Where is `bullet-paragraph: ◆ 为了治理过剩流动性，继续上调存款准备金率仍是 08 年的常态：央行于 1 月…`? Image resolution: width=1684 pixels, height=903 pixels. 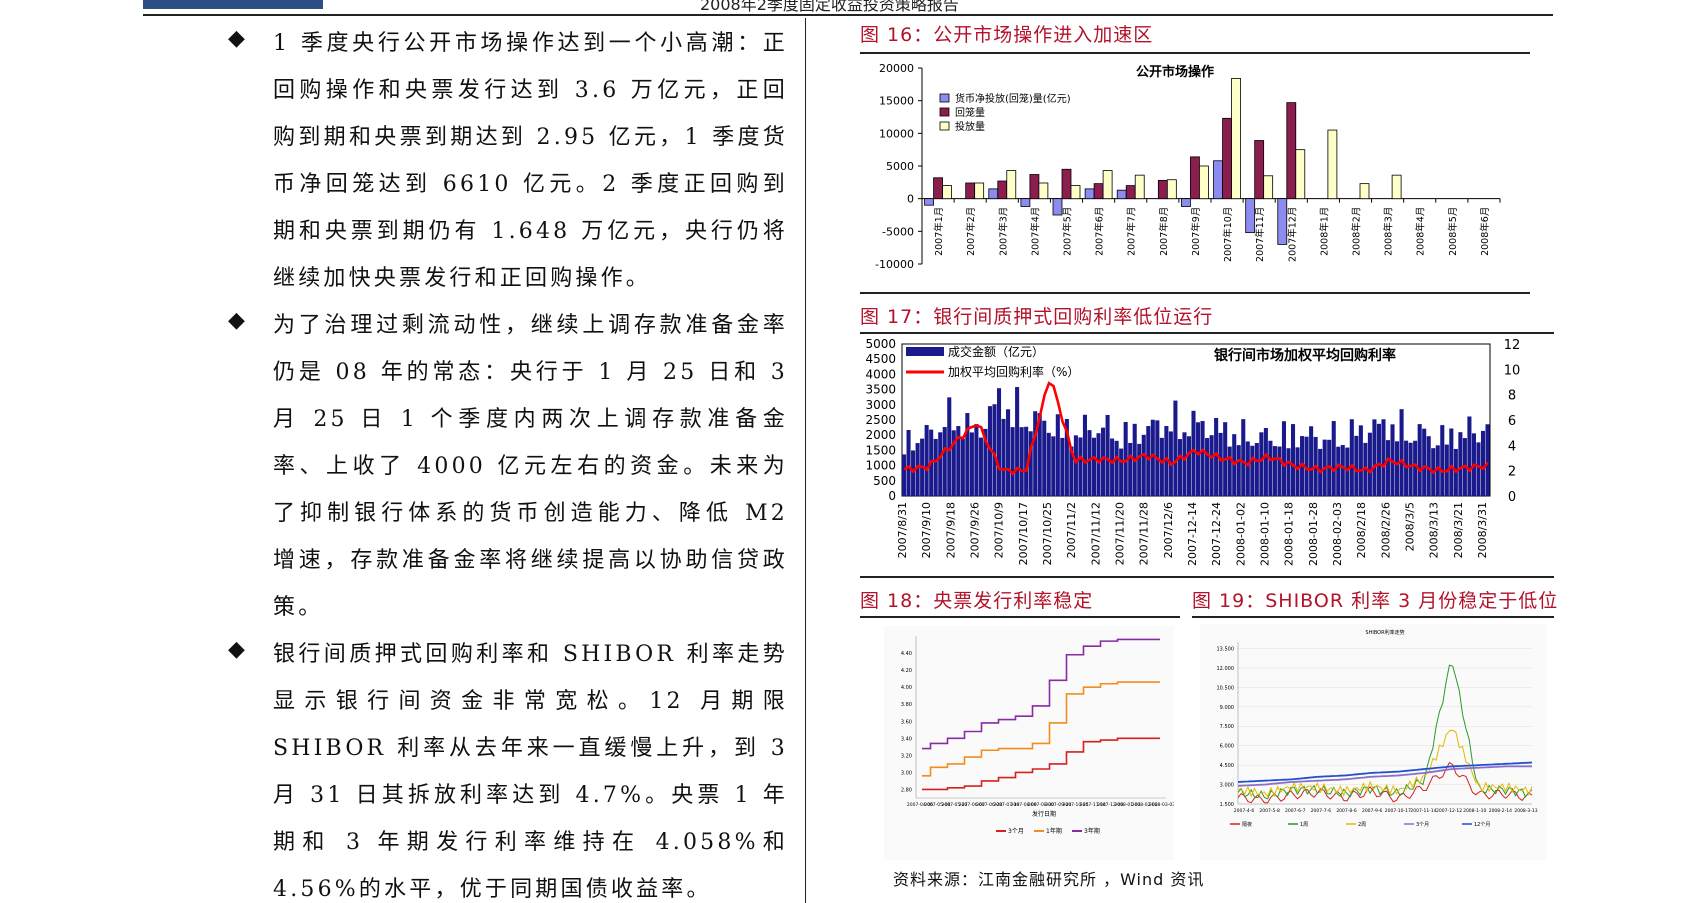
bullet-paragraph: ◆ 为了治理过剩流动性，继续上调存款准备金率仍是 08 年的常态：央行于 1 月… is located at coordinates (508, 466).